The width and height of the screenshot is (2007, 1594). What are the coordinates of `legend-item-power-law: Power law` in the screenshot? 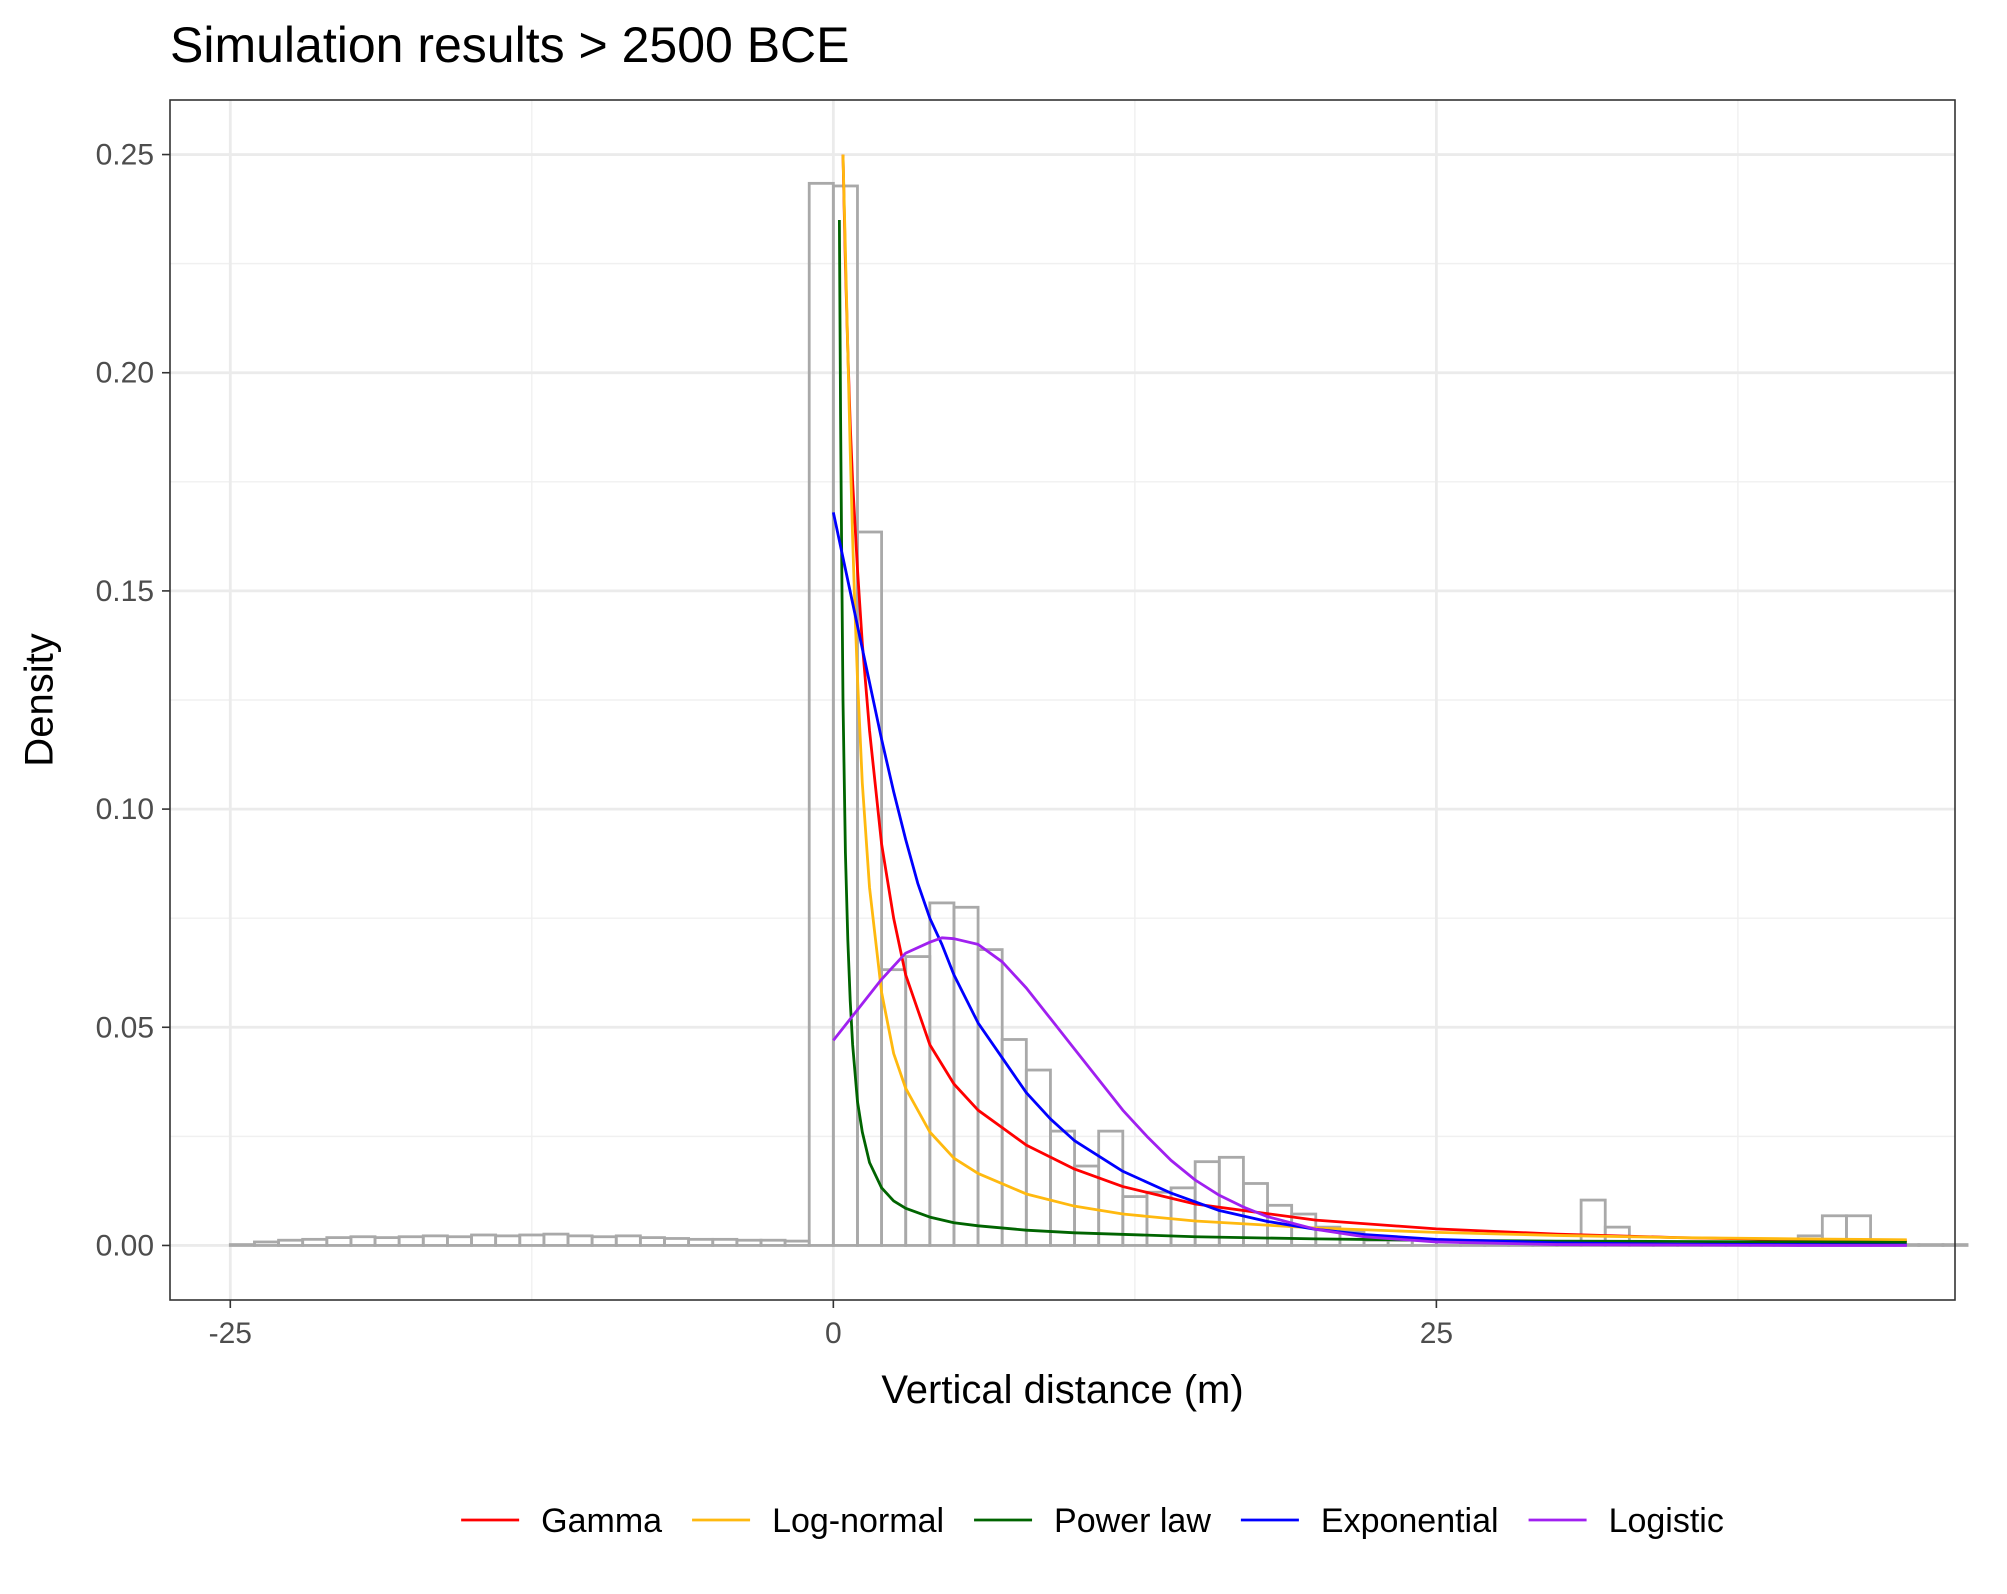 It's located at (1092, 1521).